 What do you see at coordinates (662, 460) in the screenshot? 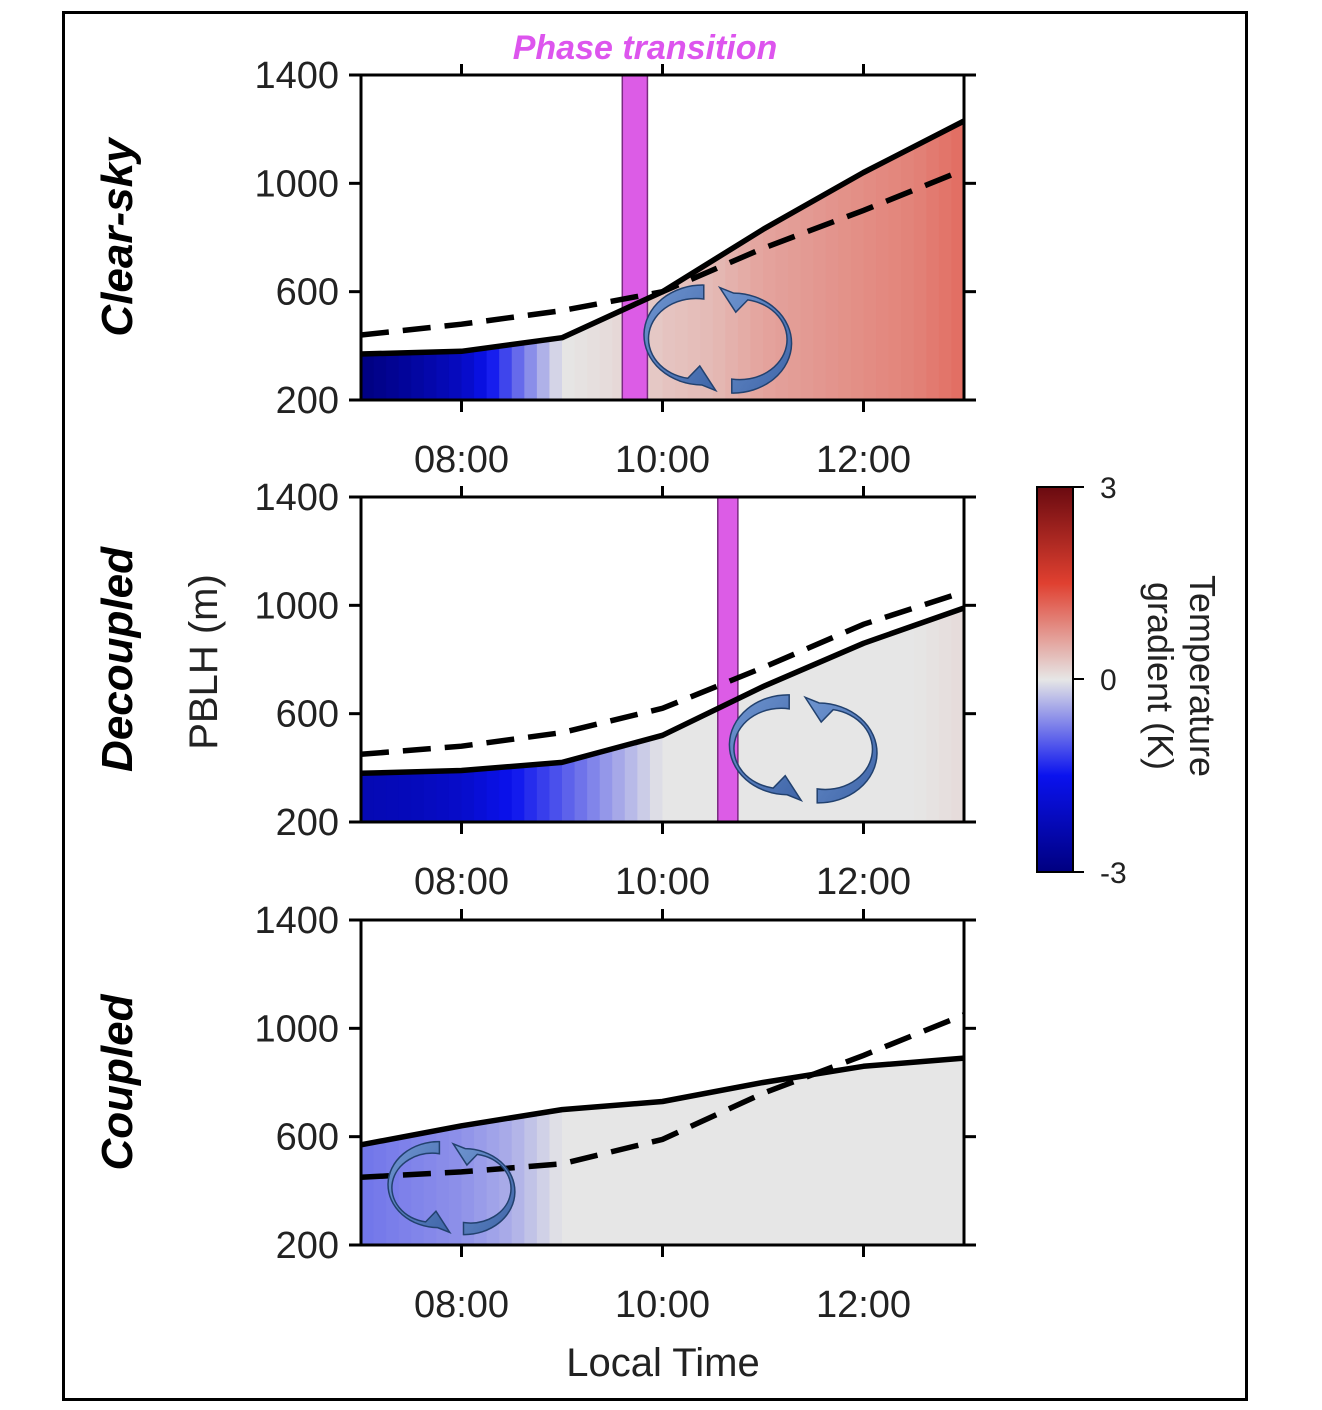
I see `x-tick-label: 10:00` at bounding box center [662, 460].